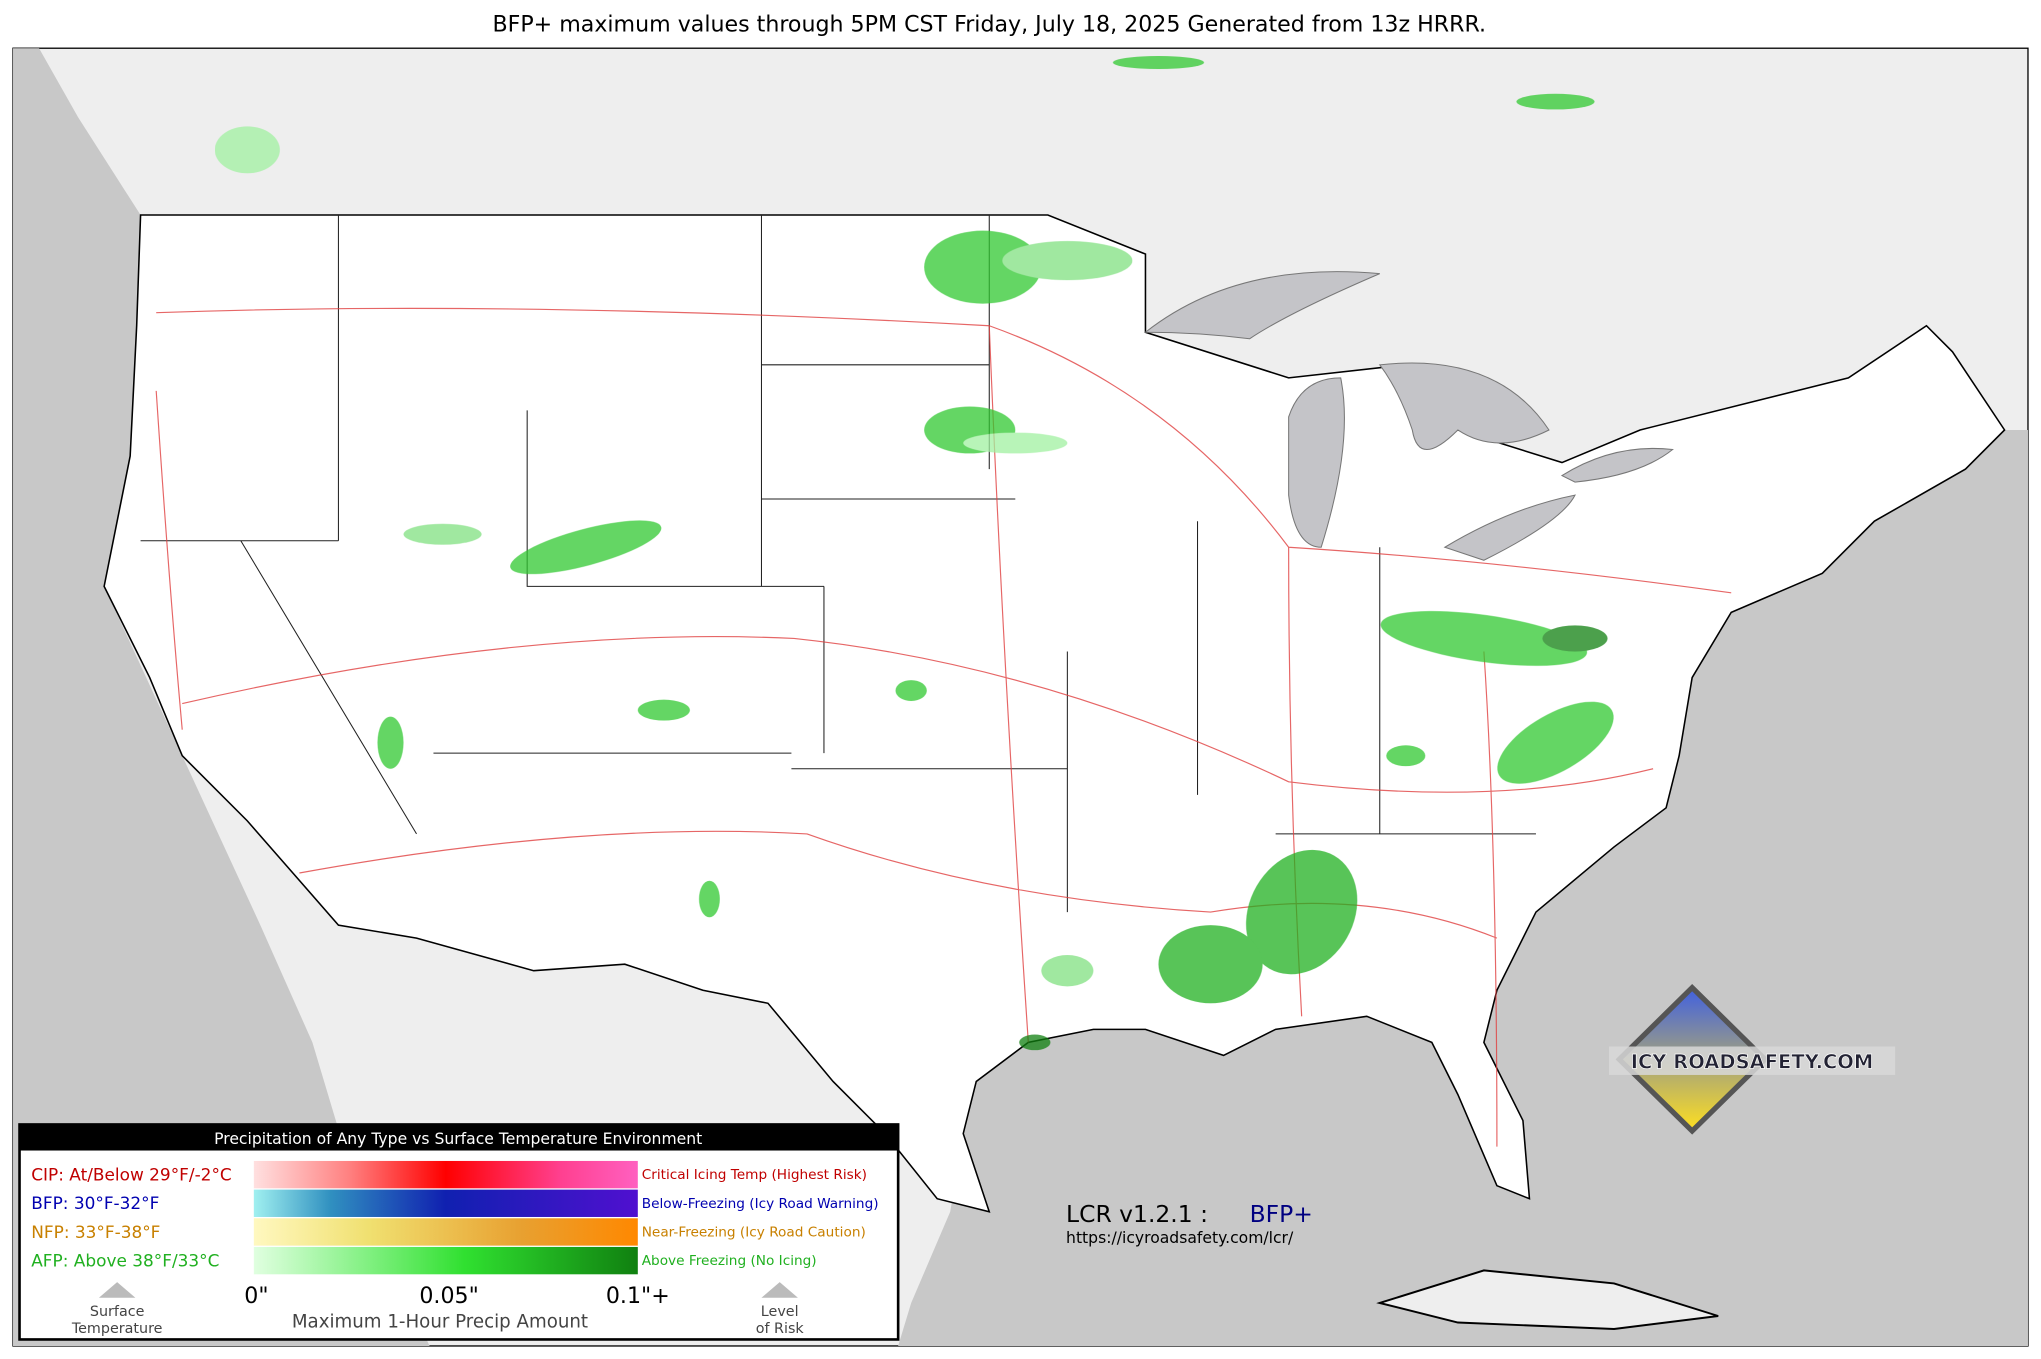 The image size is (2041, 1359). Describe the element at coordinates (95, 1232) in the screenshot. I see `legend-label: NFP: 33°F-38°F` at that location.